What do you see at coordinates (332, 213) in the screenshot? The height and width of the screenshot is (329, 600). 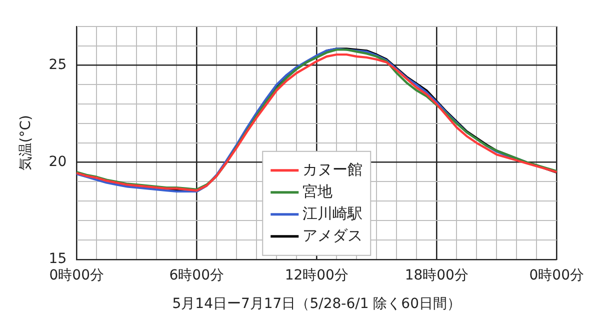 I see `legend-label: 江川崎駅` at bounding box center [332, 213].